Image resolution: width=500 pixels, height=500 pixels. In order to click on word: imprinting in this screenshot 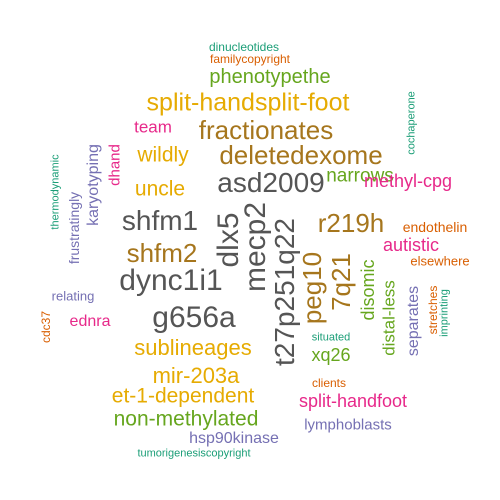, I will do `click(444, 313)`.